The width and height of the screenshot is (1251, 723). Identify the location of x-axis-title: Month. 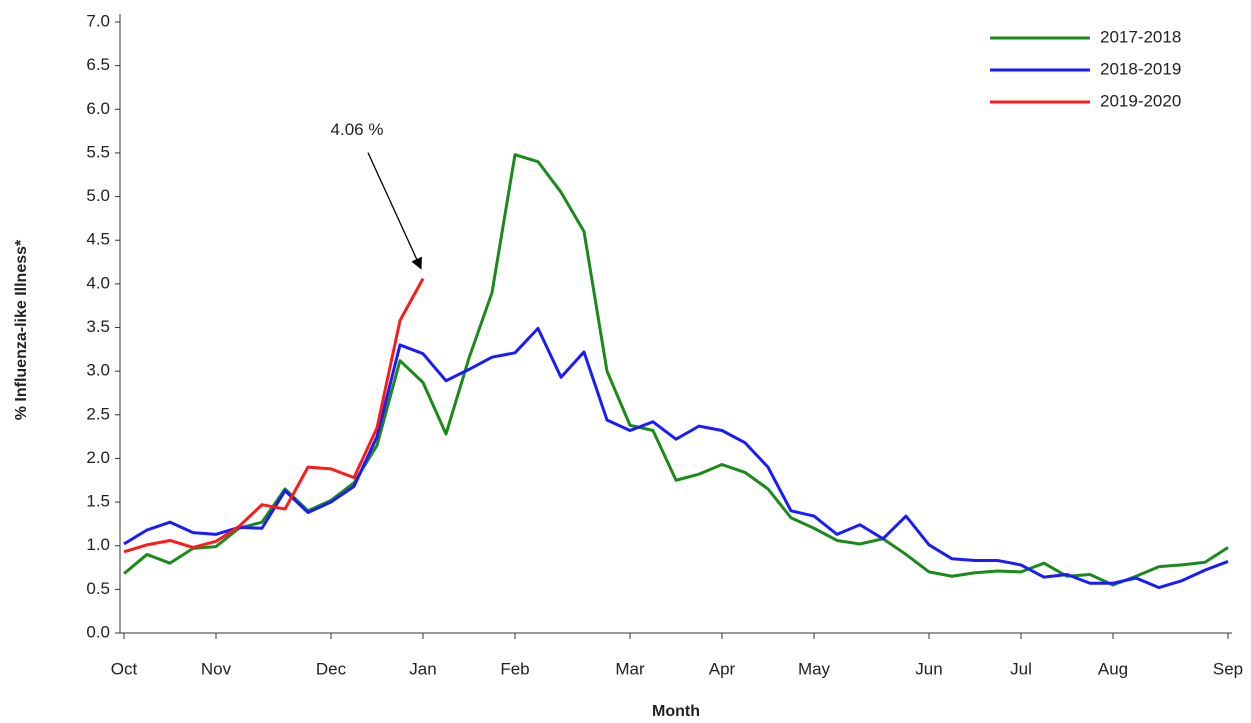
(676, 711).